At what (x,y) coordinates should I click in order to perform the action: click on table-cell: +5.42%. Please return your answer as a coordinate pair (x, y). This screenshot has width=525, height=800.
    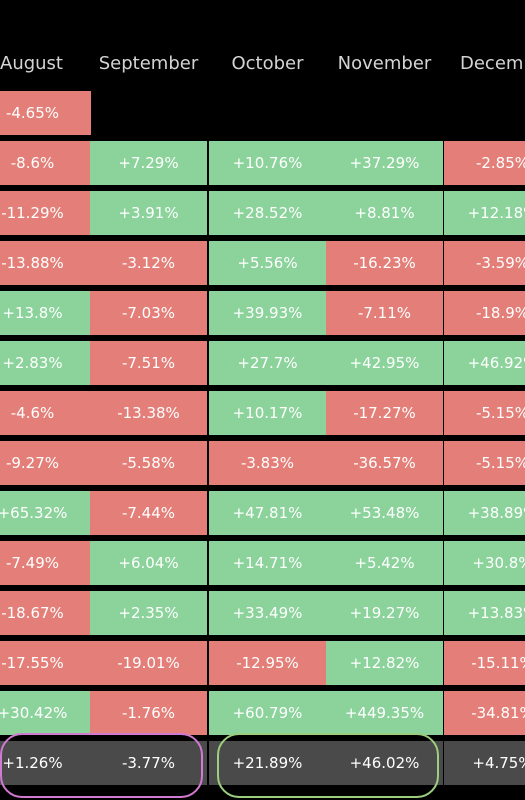
    Looking at the image, I should click on (384, 563).